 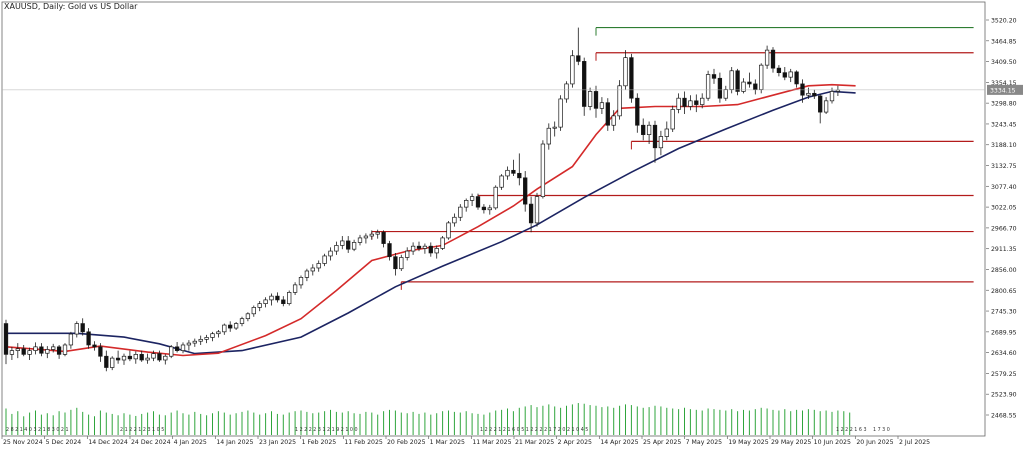 I want to click on price-axis-label: 3464.85, so click(x=1004, y=41).